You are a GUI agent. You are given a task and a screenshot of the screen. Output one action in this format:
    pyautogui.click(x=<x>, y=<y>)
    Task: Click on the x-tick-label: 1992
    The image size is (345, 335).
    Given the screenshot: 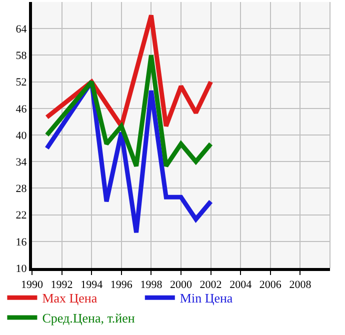 What is the action you would take?
    pyautogui.click(x=61, y=285)
    